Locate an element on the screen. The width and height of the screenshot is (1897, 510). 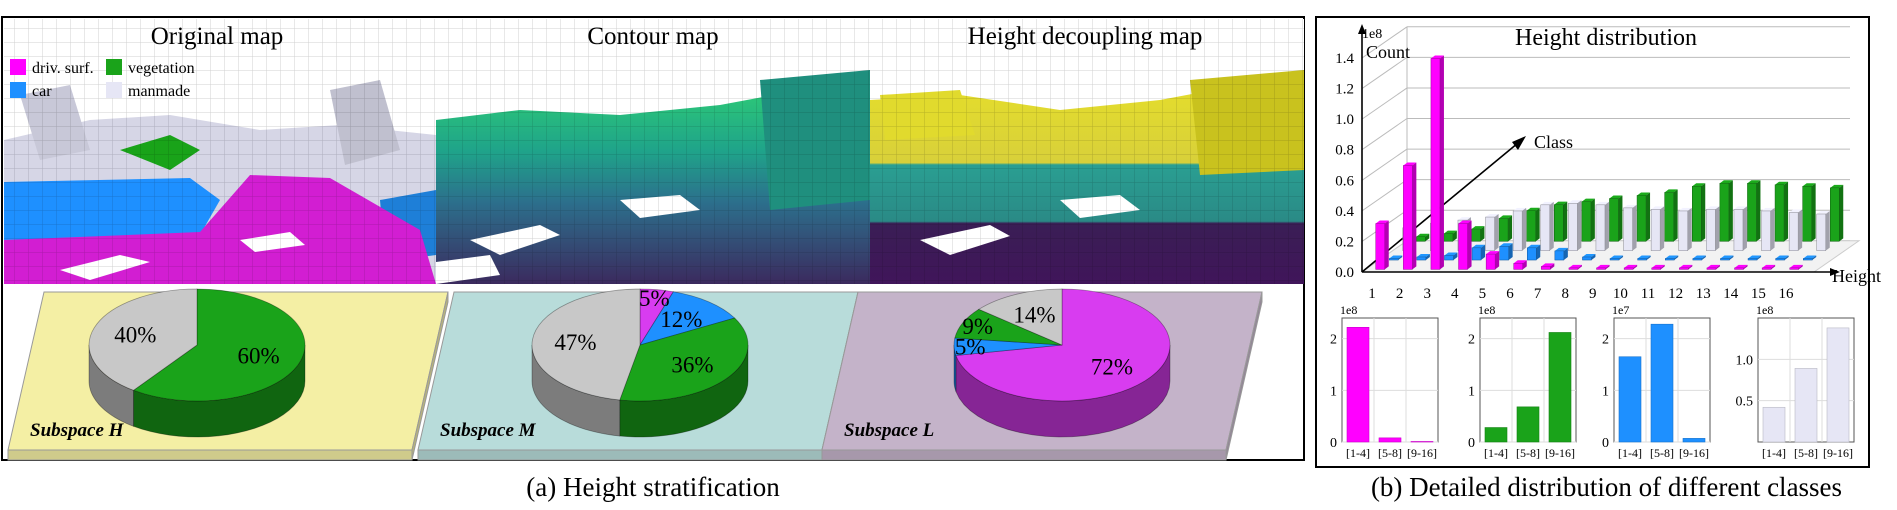
y-tick-label: 0.2 is located at coordinates (1344, 242).